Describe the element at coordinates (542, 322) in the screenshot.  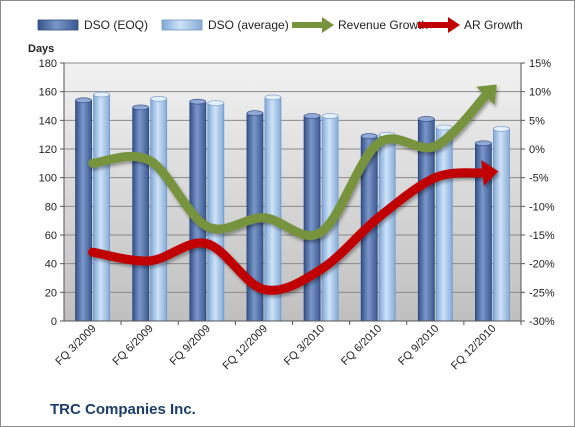
I see `right-tick-label: -30%` at that location.